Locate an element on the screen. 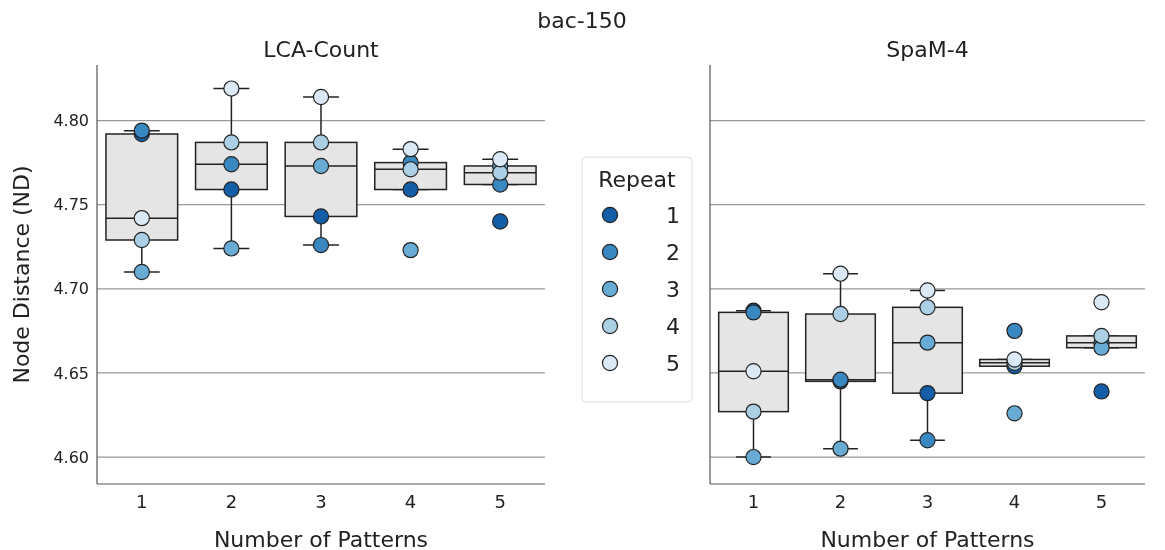  y-tick-label: 4.80 is located at coordinates (71, 121).